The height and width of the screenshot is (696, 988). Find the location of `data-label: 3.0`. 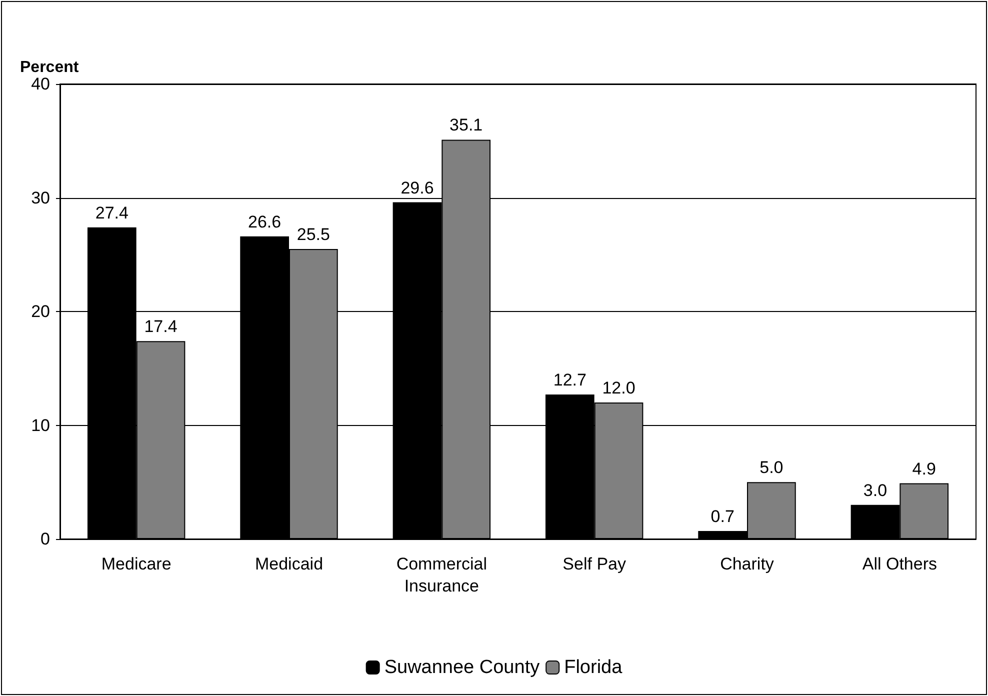

data-label: 3.0 is located at coordinates (875, 490).